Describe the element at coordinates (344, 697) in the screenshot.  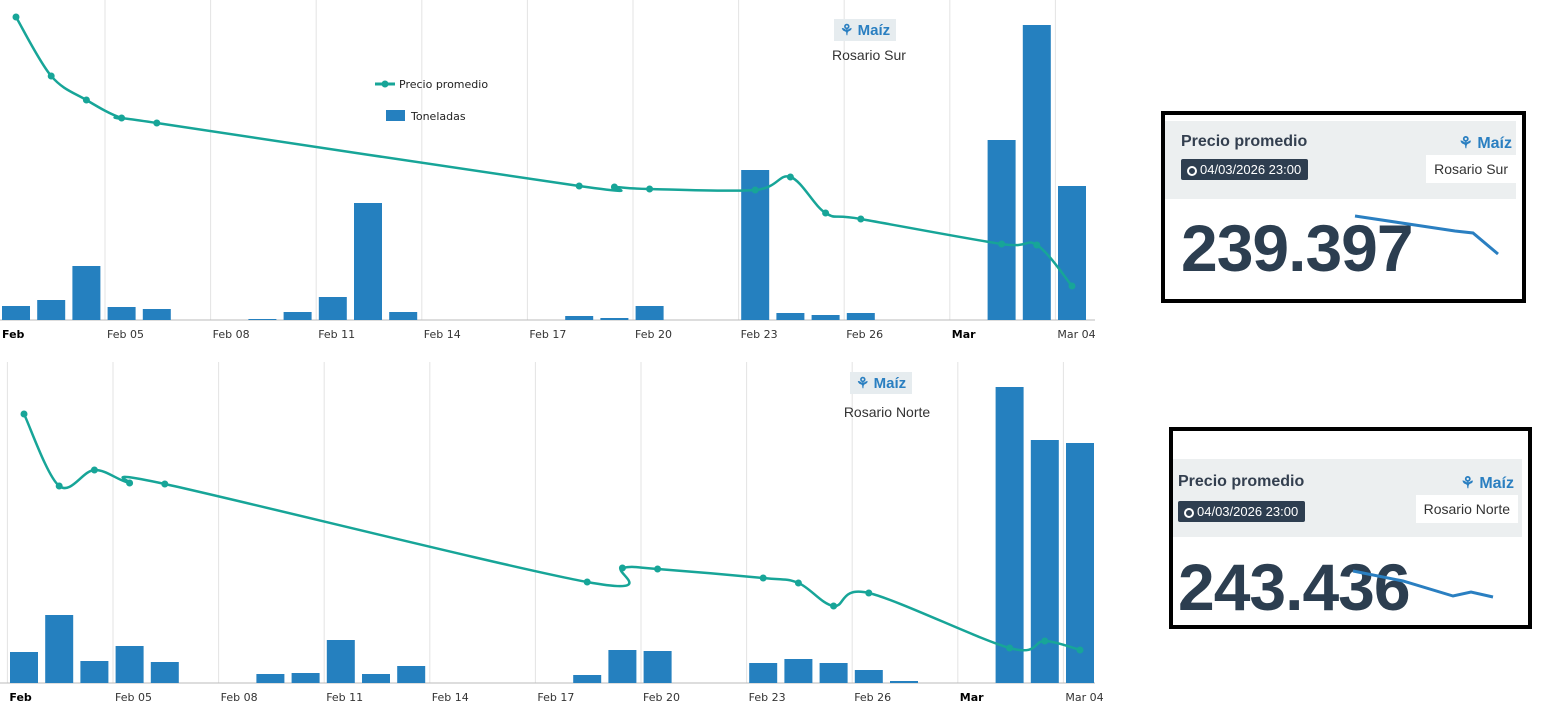
I see `x-tick-label: Feb 11` at that location.